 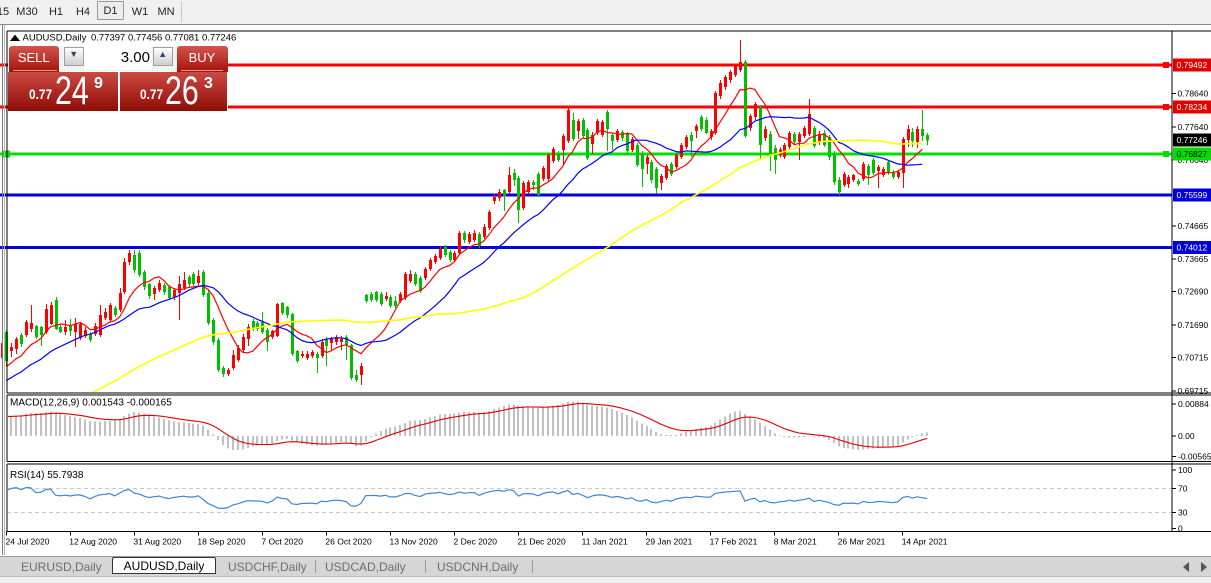 I want to click on svg-text: 0, so click(x=1180, y=529).